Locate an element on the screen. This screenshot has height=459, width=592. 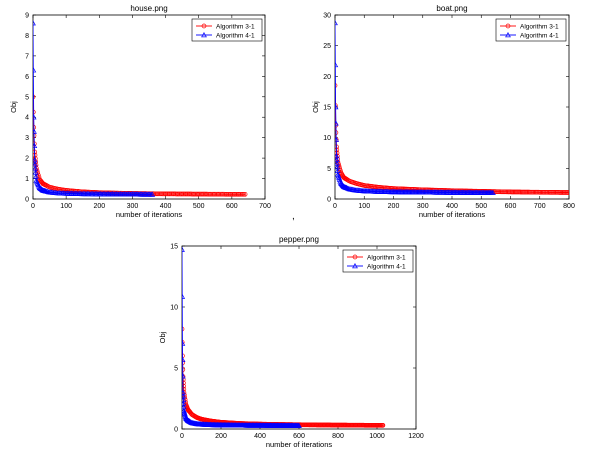
y-tick-label: 15 is located at coordinates (174, 247).